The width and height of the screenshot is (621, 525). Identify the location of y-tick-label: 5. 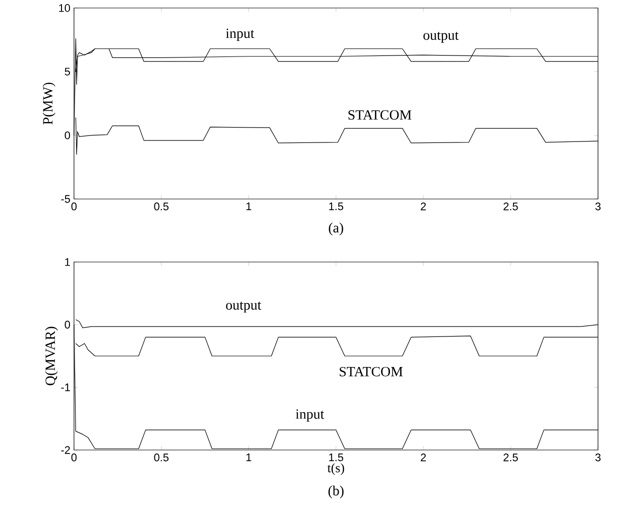
(67, 72).